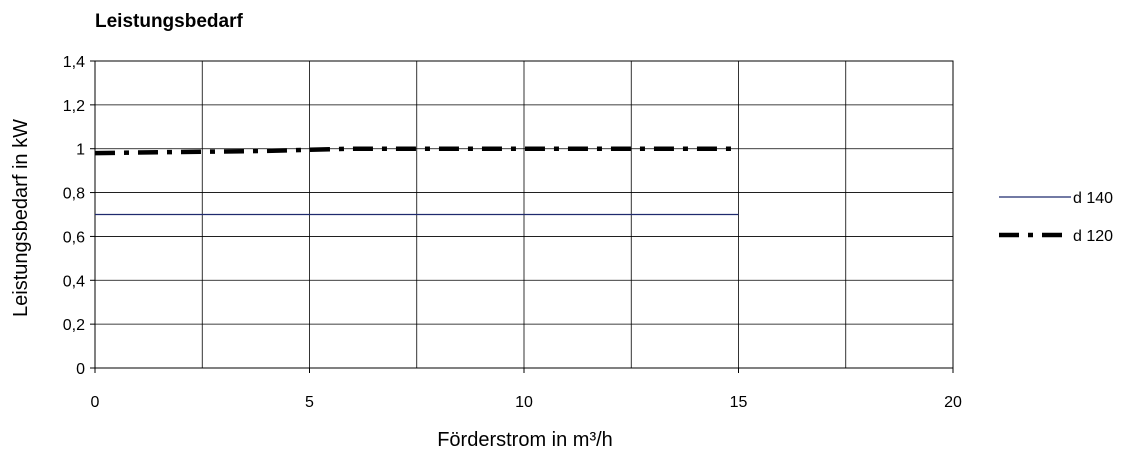 The image size is (1139, 459). I want to click on legend-item: d 140, so click(1056, 198).